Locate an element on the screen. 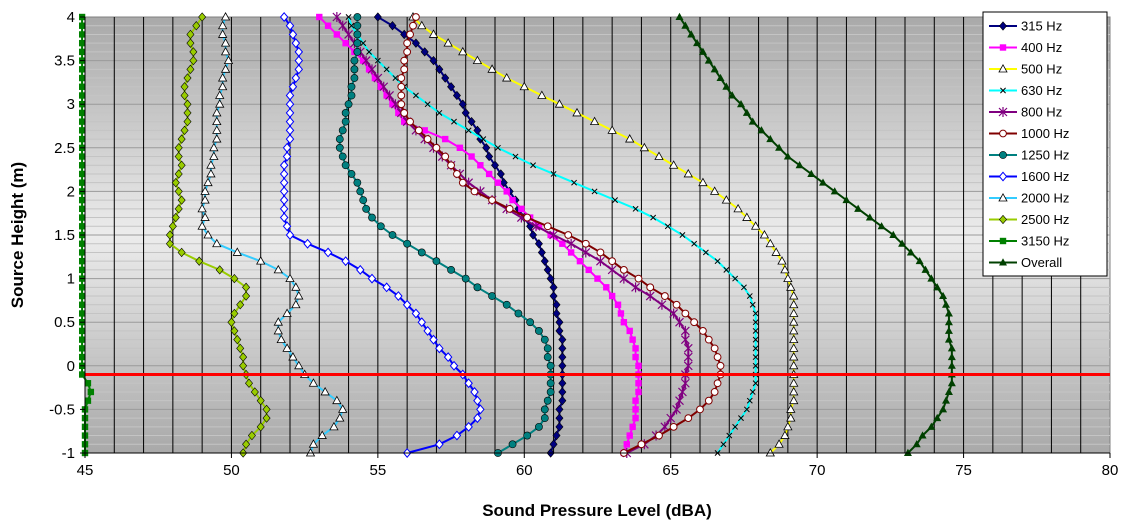 The image size is (1127, 523). y-tick-label: 4 is located at coordinates (71, 17).